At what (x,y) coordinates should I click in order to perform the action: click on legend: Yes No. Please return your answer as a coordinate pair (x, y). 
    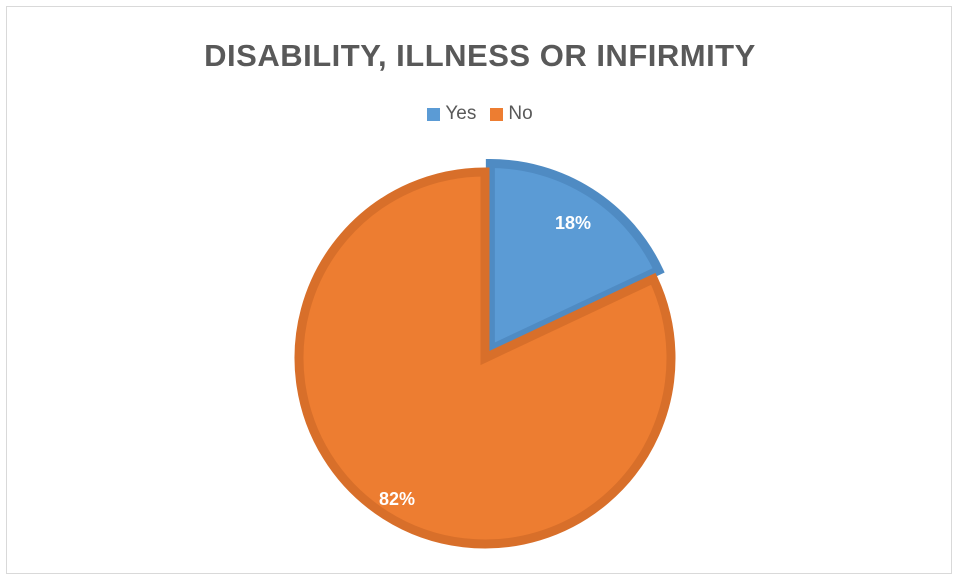
    Looking at the image, I should click on (480, 114).